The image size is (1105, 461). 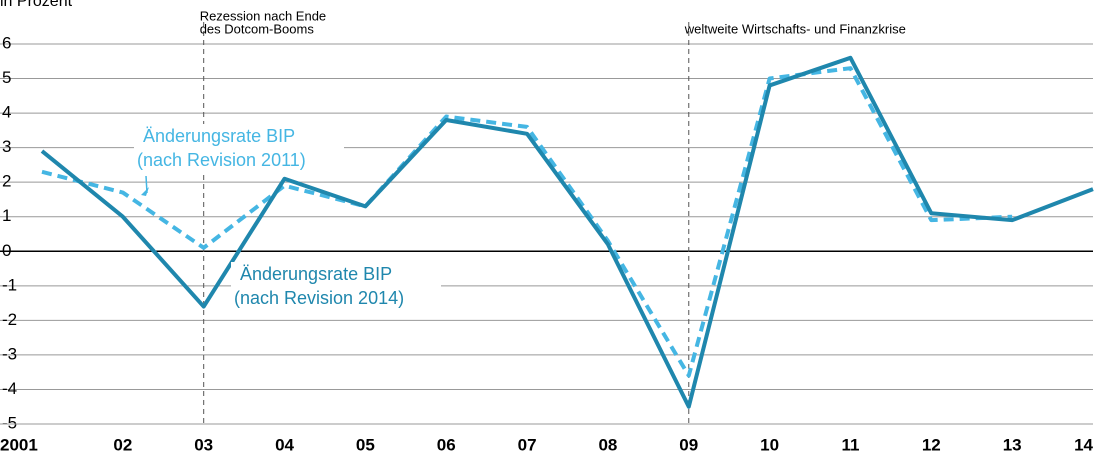 What do you see at coordinates (1083, 444) in the screenshot?
I see `x-tick-label: 14` at bounding box center [1083, 444].